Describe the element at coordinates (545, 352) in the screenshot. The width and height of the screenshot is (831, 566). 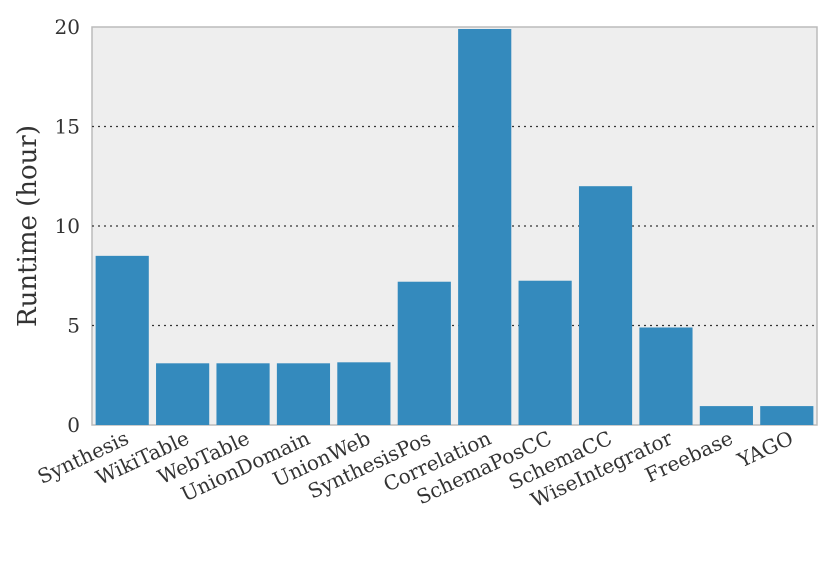
I see `bar-schemaposcc` at that location.